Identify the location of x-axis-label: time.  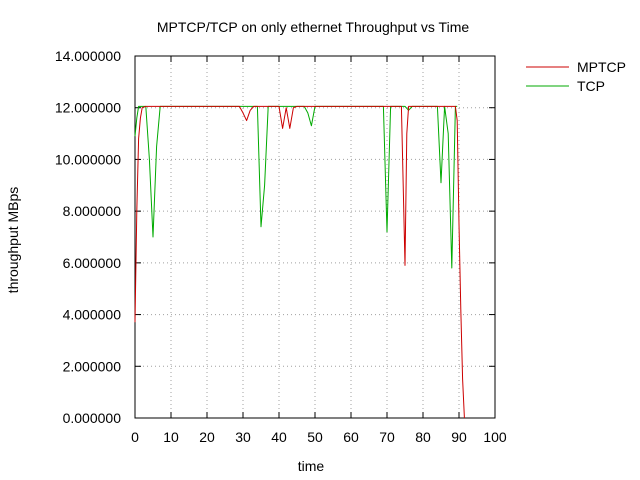
(311, 466).